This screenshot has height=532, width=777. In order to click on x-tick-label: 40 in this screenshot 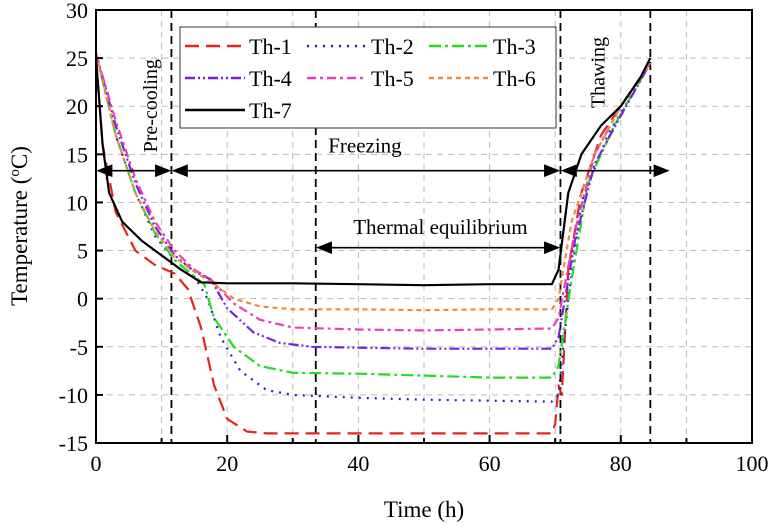, I will do `click(358, 463)`.